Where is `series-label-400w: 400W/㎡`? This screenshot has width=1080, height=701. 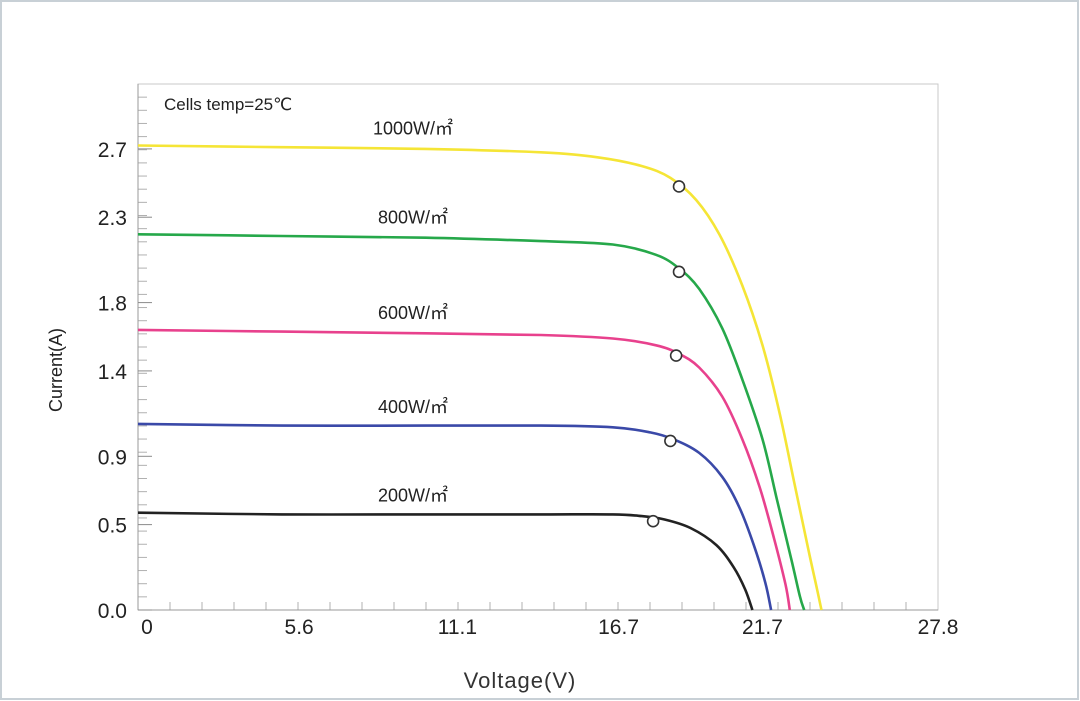 series-label-400w: 400W/㎡ is located at coordinates (413, 406).